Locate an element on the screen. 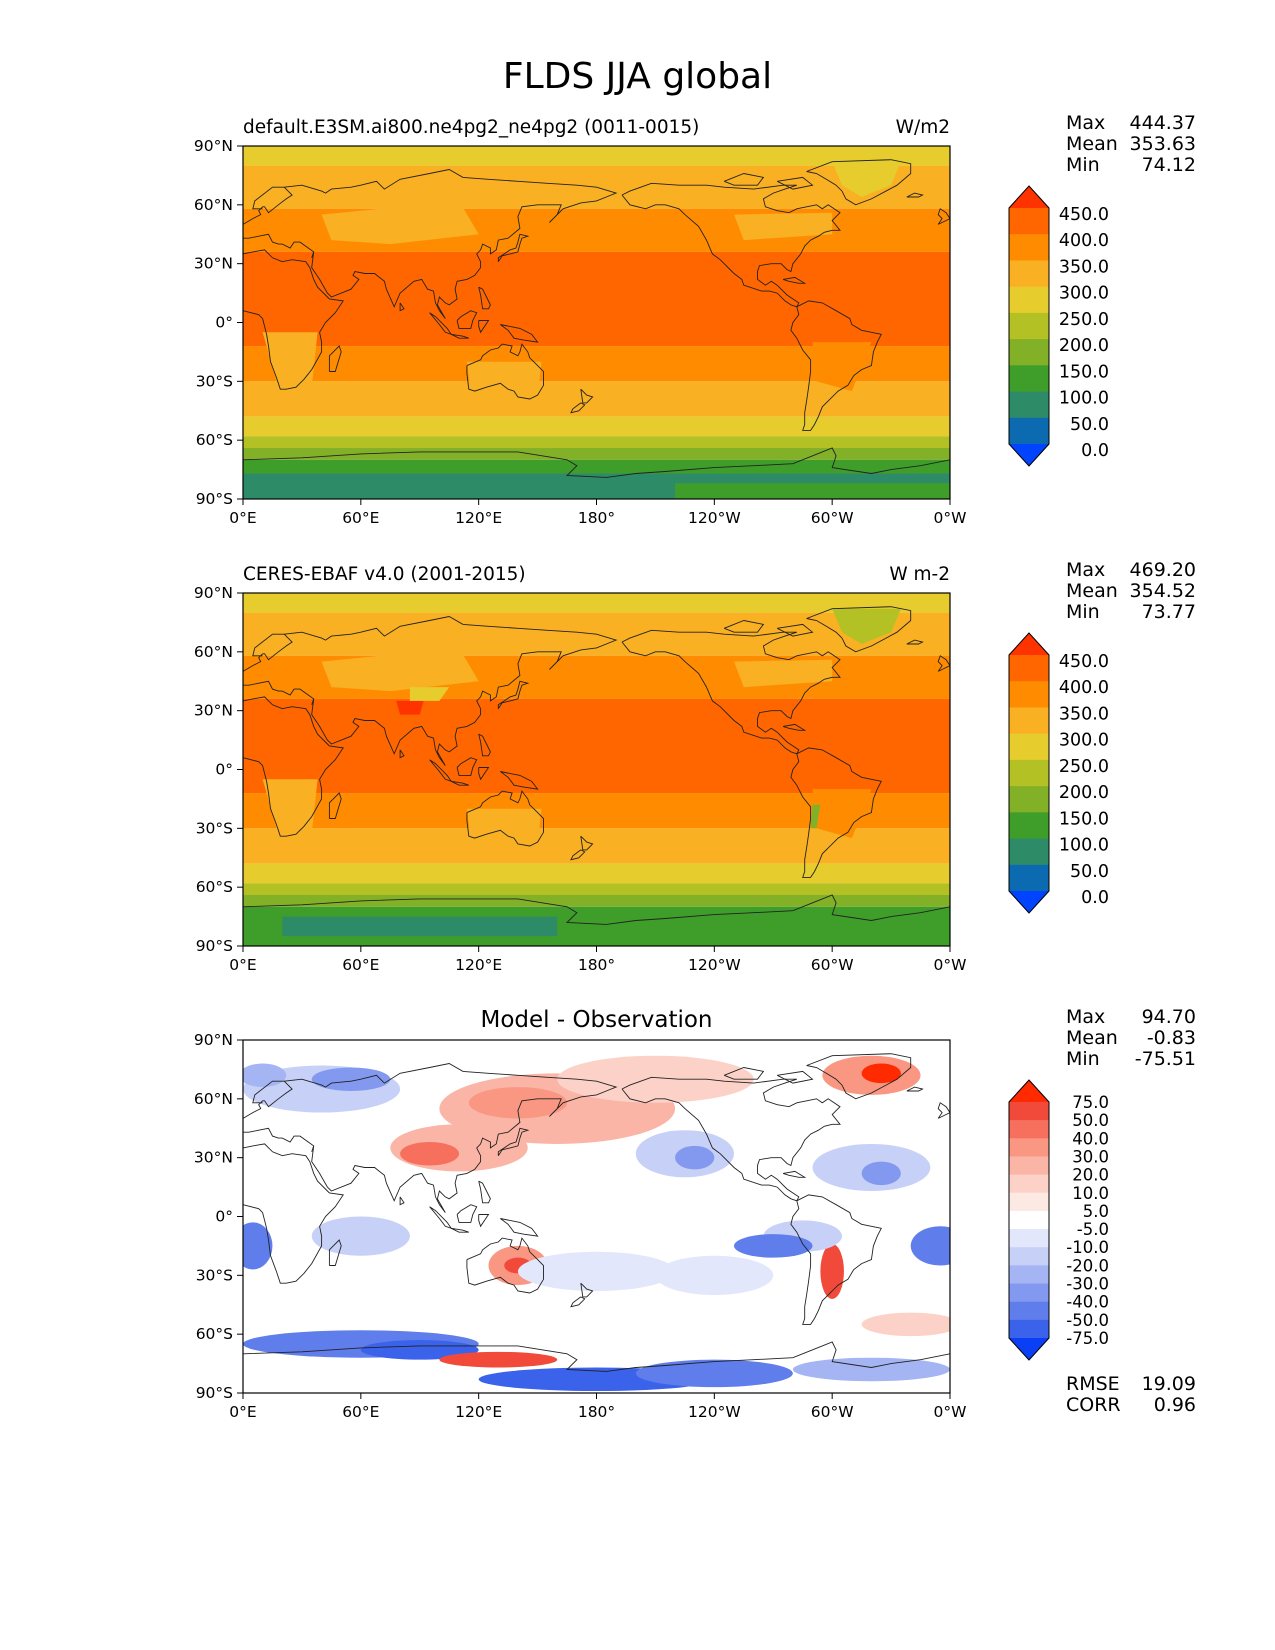 The width and height of the screenshot is (1275, 1650). stat-min: Min 74.12 is located at coordinates (1131, 166).